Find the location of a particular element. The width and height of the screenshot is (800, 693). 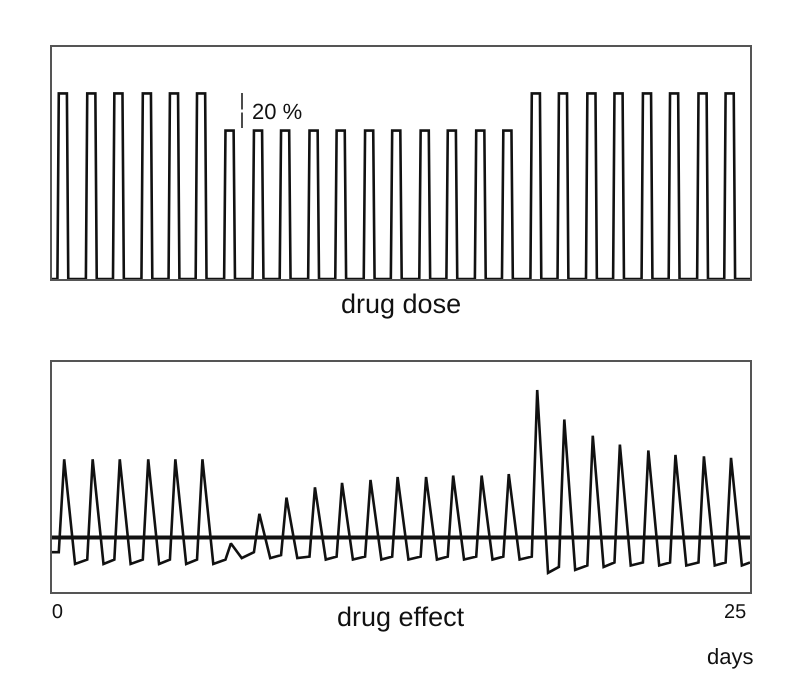

x-axis-title: drug dose is located at coordinates (401, 304).